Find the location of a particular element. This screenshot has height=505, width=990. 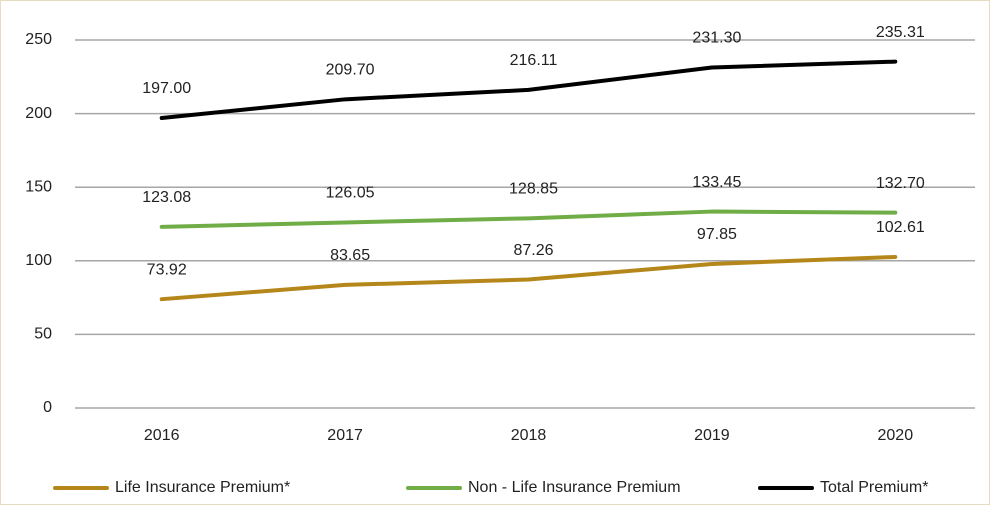

data-label: 231.30 is located at coordinates (716, 38).